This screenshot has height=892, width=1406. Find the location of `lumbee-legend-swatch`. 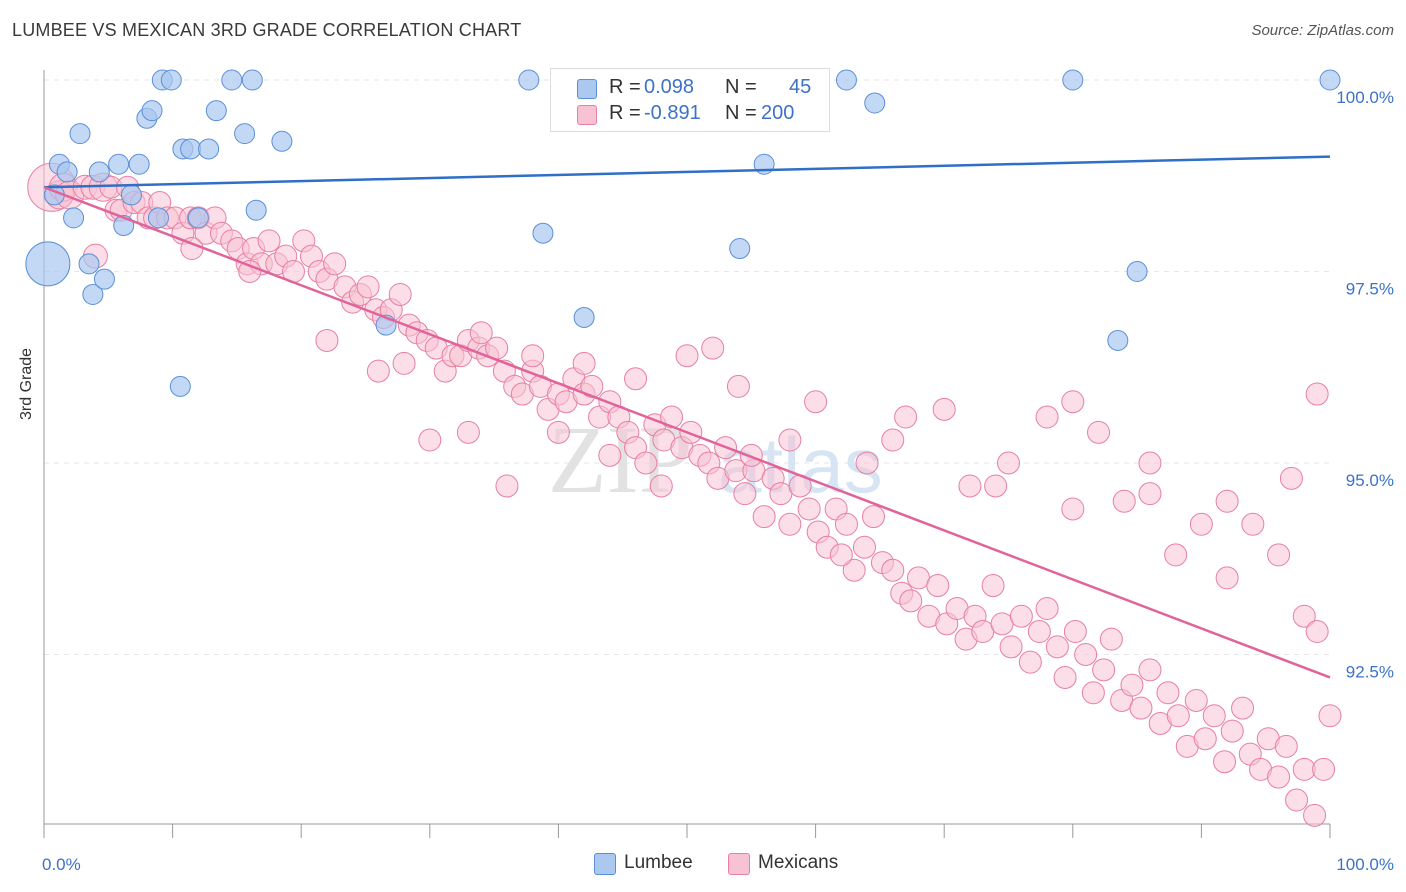

lumbee-legend-swatch is located at coordinates (605, 864).